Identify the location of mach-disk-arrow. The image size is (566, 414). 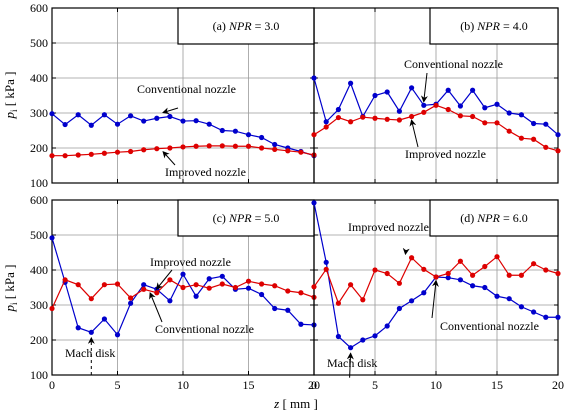
(350, 365).